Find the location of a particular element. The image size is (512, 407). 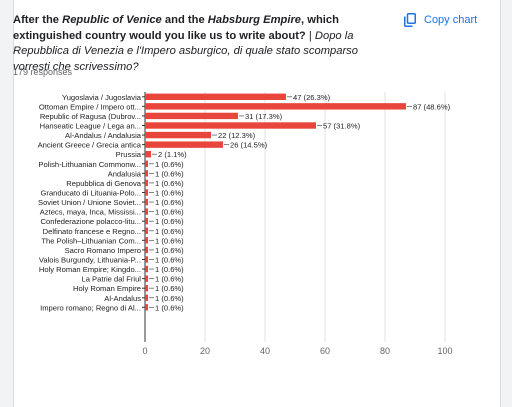

x-tick-label: 80 is located at coordinates (385, 351).